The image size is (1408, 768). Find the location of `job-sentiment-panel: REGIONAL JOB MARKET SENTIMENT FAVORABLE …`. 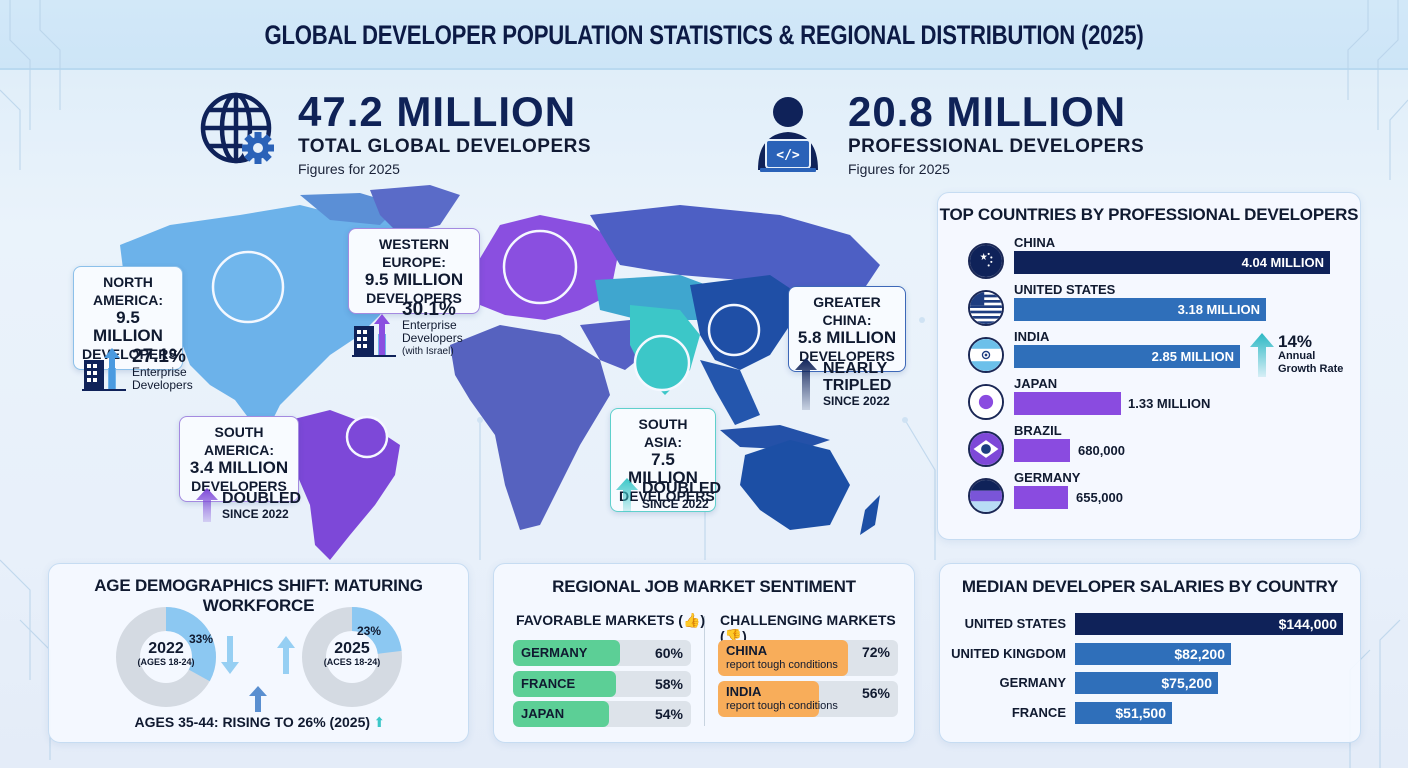

job-sentiment-panel: REGIONAL JOB MARKET SENTIMENT FAVORABLE … is located at coordinates (704, 653).